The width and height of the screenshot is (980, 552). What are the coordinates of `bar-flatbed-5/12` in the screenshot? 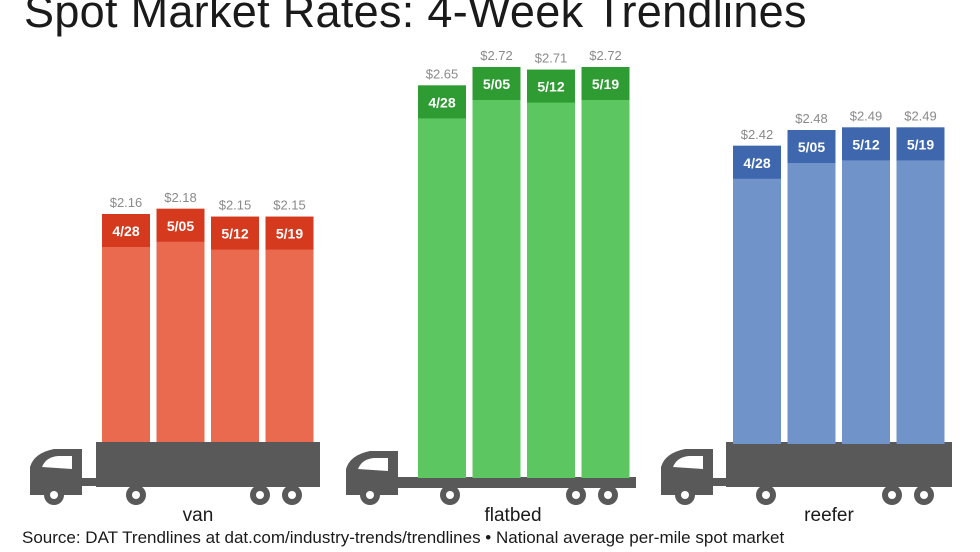 It's located at (551, 273).